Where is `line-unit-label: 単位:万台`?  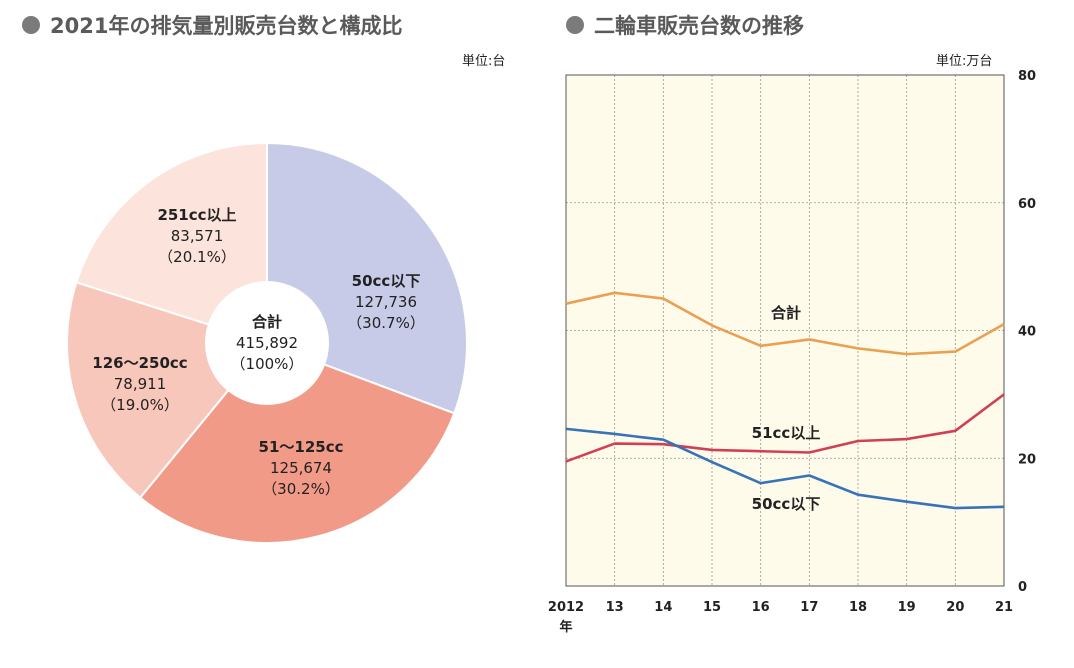
line-unit-label: 単位:万台 is located at coordinates (964, 61).